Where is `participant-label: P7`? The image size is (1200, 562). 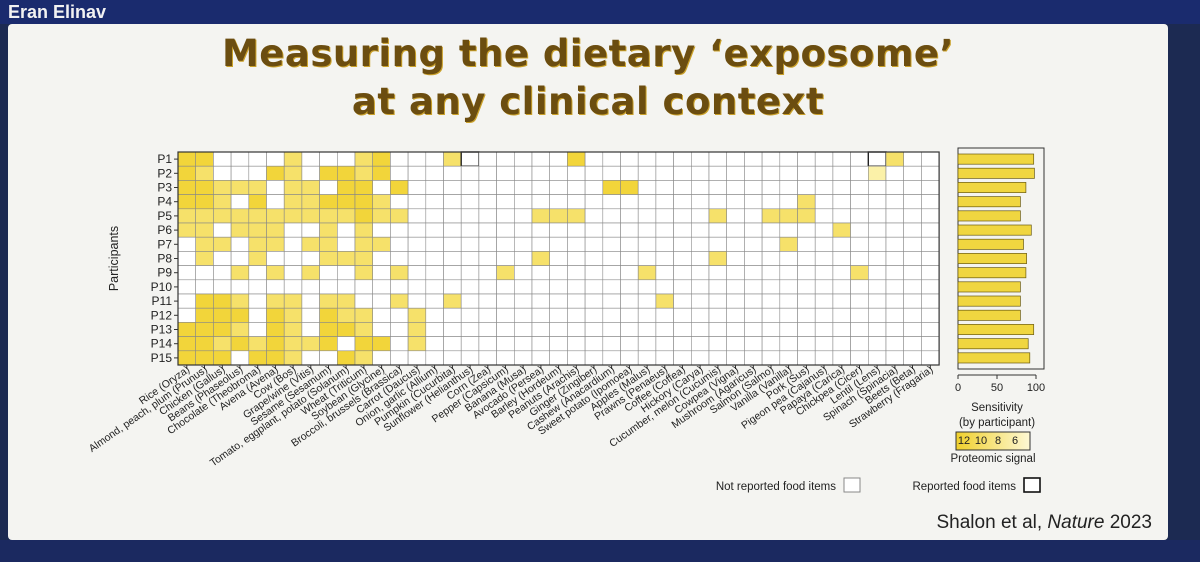 participant-label: P7 is located at coordinates (164, 244).